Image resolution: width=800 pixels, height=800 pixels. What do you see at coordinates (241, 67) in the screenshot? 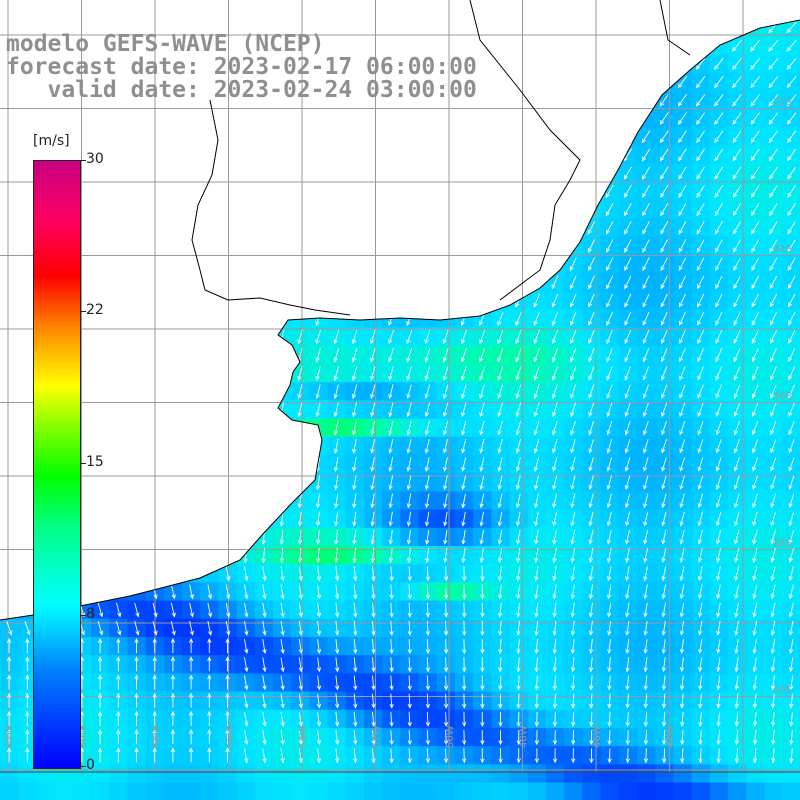
I see `forecast-date: forecast date: 2023-02-17 06:00:00` at bounding box center [241, 67].